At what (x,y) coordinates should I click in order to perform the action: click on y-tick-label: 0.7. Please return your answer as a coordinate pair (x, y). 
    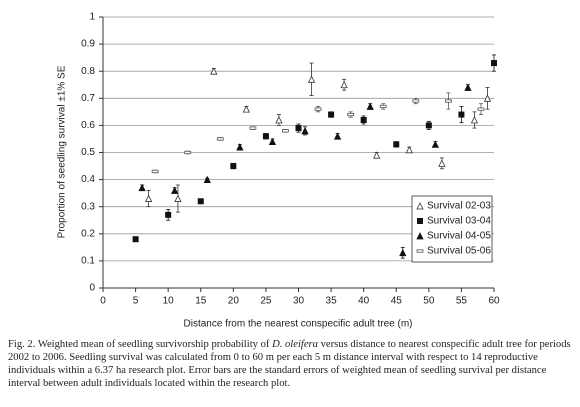
    Looking at the image, I should click on (88, 98).